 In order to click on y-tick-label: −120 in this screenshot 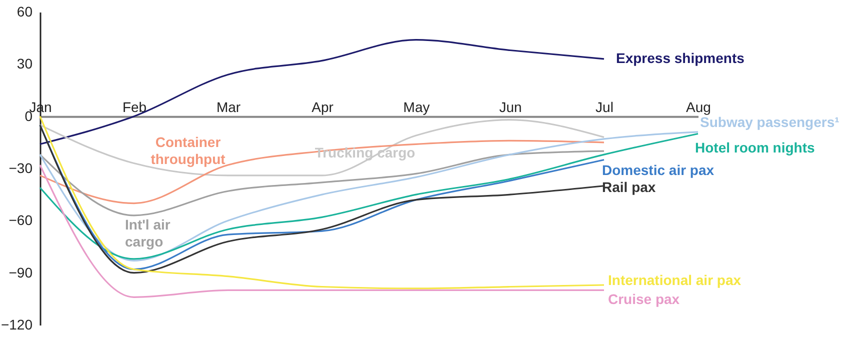, I will do `click(16, 324)`.